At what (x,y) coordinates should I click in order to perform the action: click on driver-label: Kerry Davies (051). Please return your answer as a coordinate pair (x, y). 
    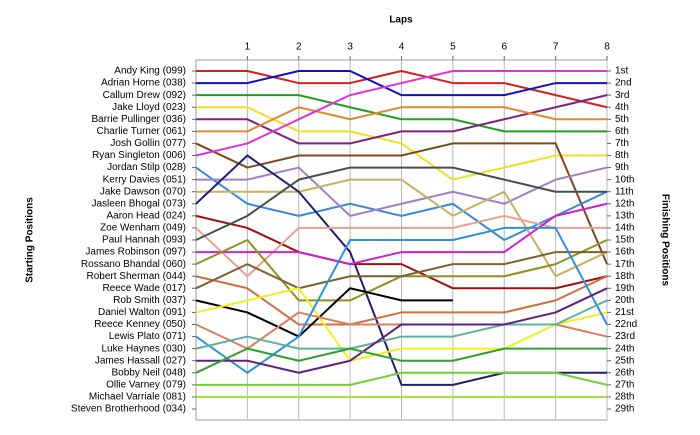
    Looking at the image, I should click on (144, 179).